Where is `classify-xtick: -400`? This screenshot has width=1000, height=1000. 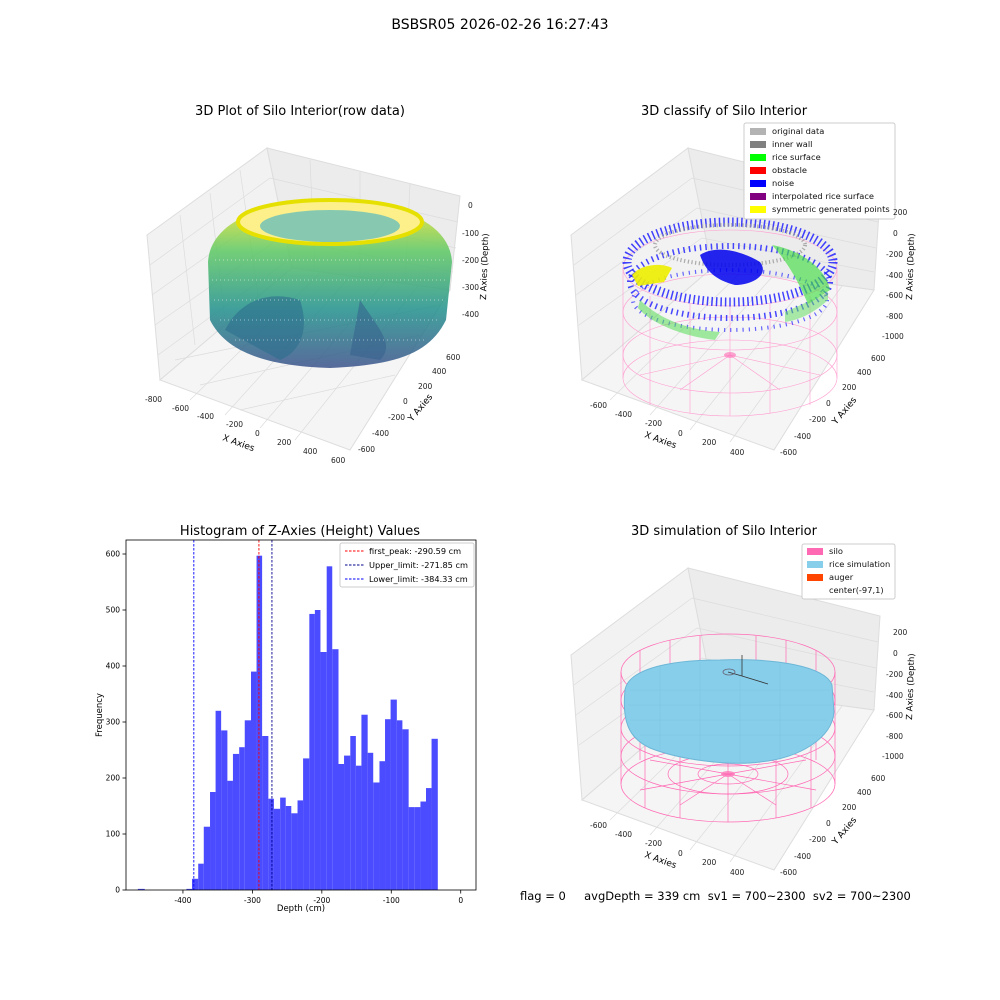 classify-xtick: -400 is located at coordinates (623, 414).